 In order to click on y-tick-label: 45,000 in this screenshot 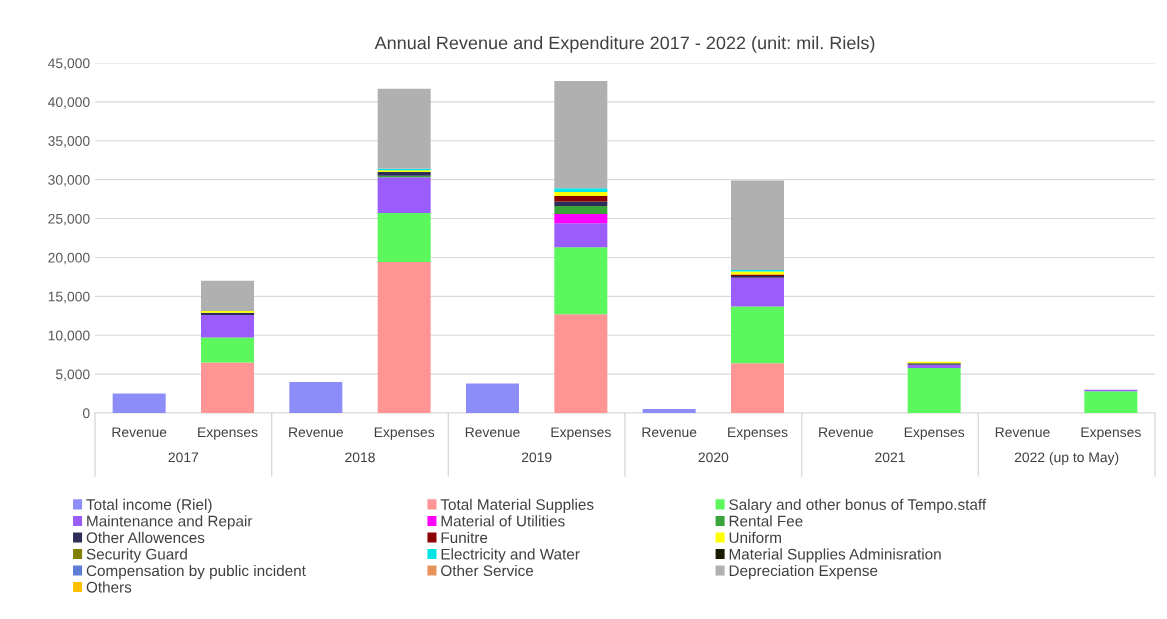, I will do `click(68, 64)`.